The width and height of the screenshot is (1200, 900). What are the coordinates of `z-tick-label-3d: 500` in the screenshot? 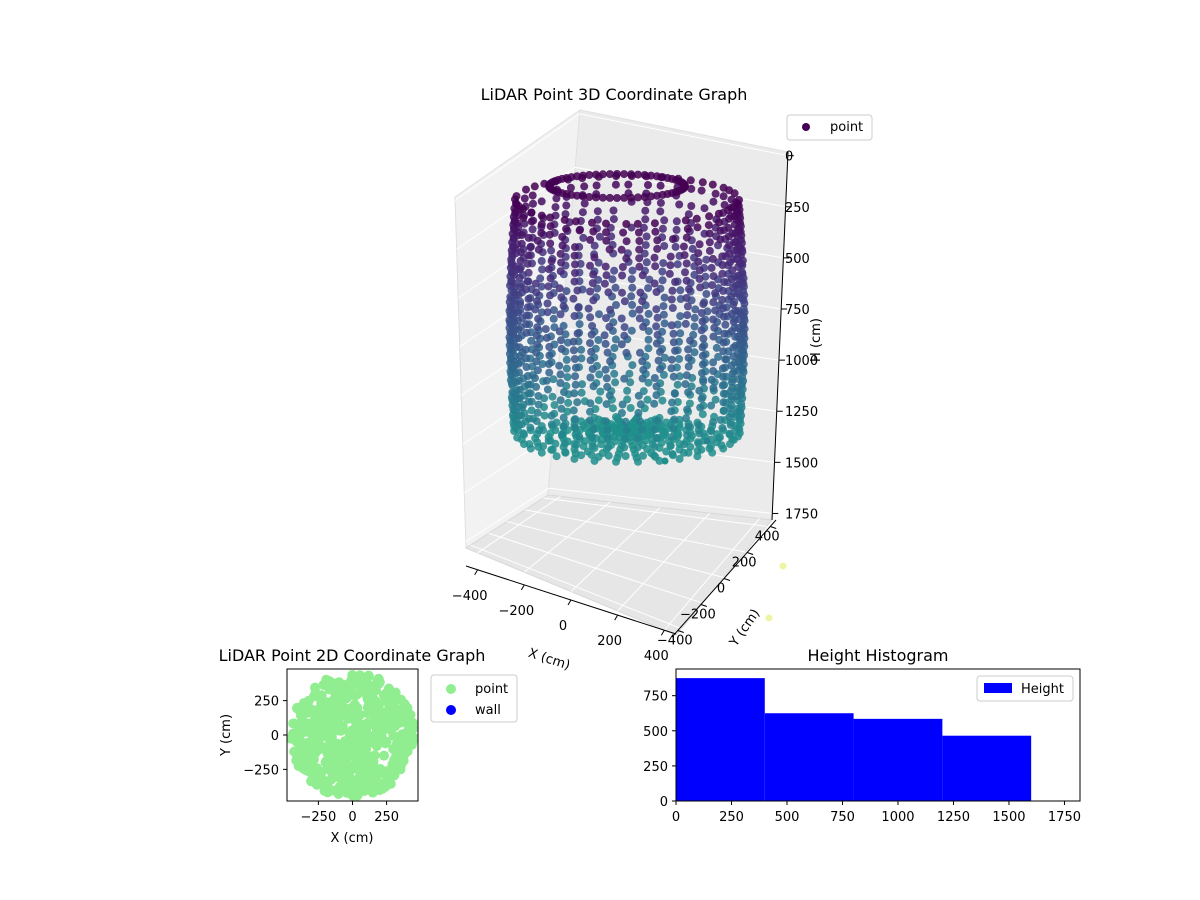 It's located at (797, 259).